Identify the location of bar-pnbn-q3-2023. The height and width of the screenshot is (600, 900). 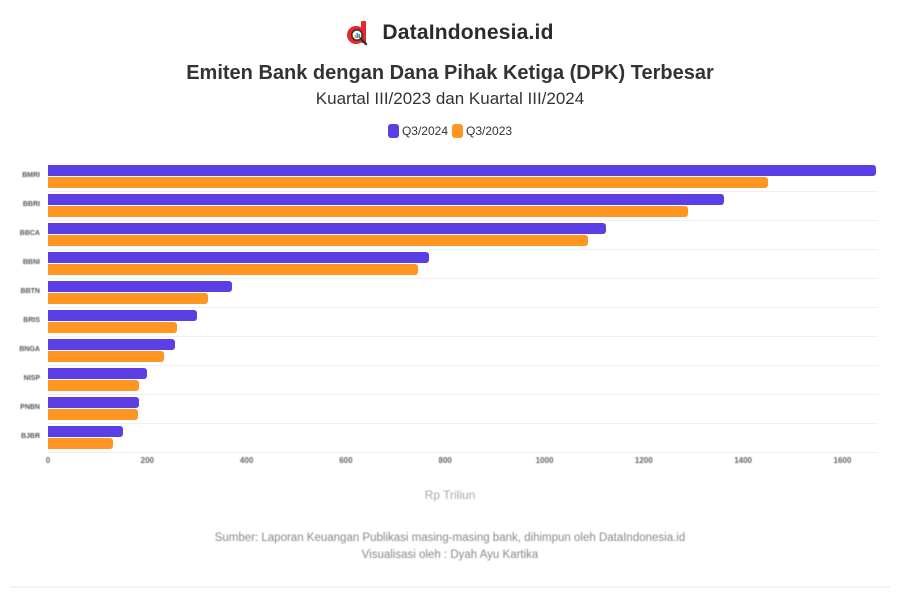
(93, 414).